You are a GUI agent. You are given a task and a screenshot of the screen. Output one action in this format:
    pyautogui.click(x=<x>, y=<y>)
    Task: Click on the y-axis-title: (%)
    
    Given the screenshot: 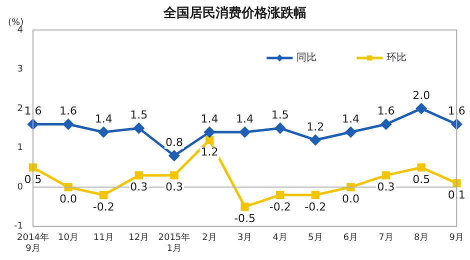 What is the action you would take?
    pyautogui.click(x=16, y=23)
    